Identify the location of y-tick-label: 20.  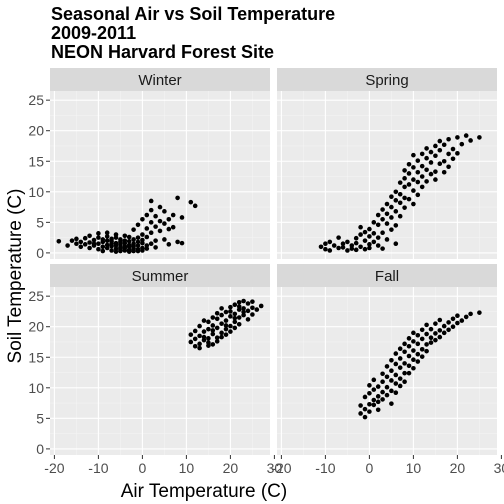
(36, 327).